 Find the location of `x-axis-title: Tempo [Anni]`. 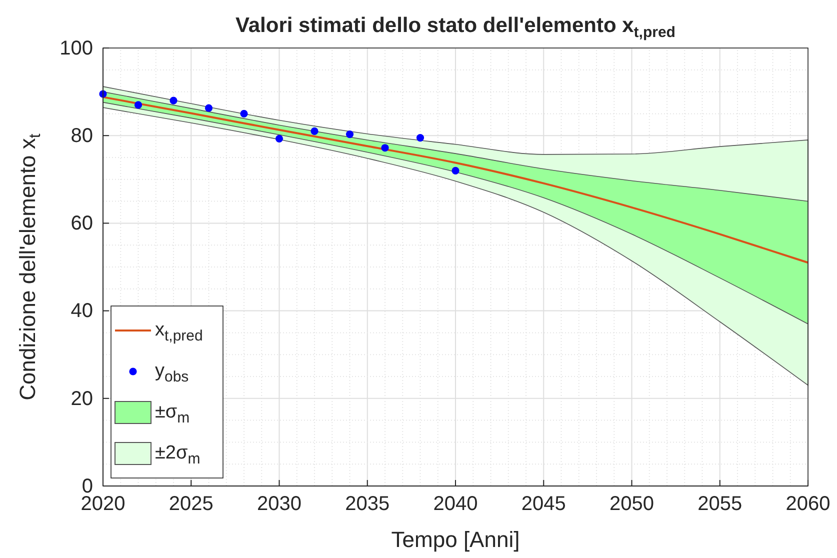

x-axis-title: Tempo [Anni] is located at coordinates (455, 539).